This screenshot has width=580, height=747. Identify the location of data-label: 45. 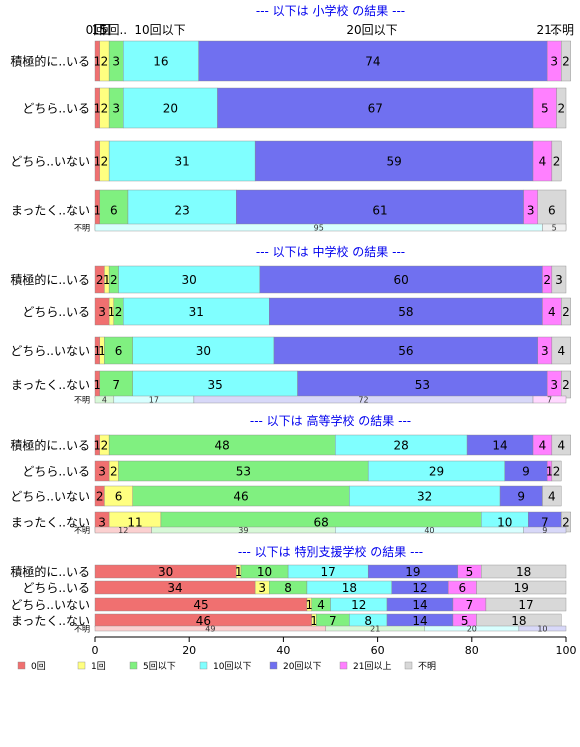
(200, 605).